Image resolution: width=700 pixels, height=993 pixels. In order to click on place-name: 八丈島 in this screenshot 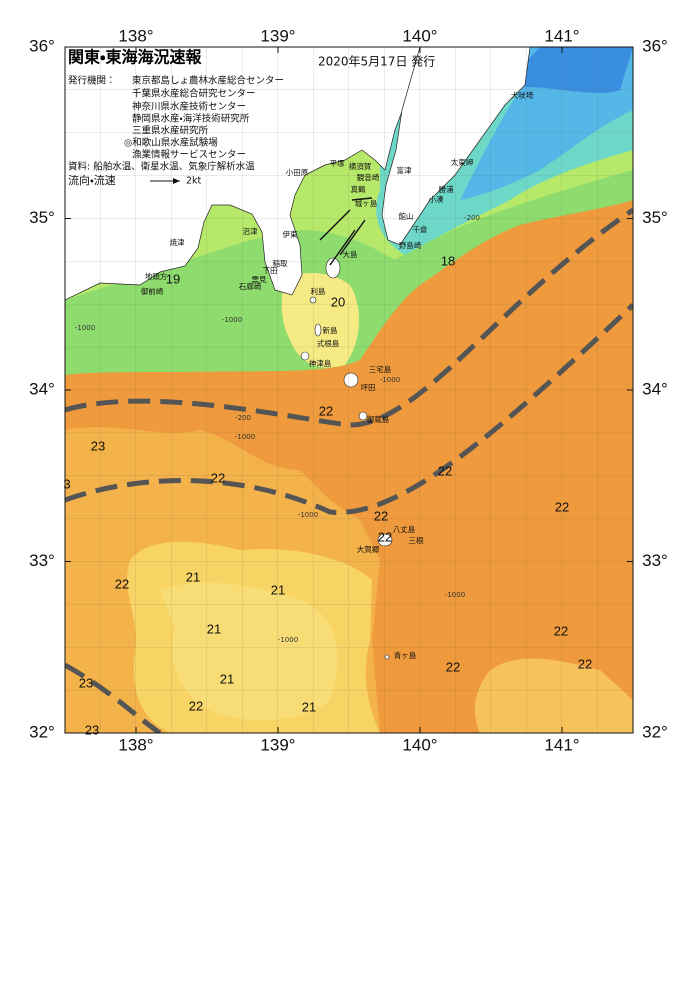, I will do `click(404, 529)`.